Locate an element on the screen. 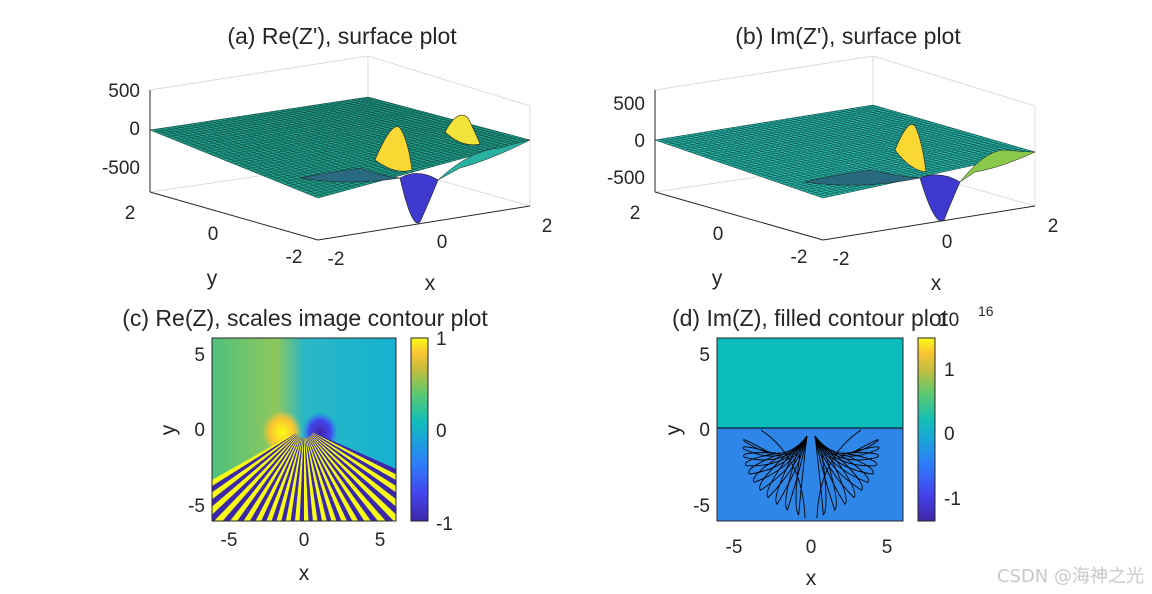 The image size is (1152, 594). panel-b-trough is located at coordinates (940, 198).